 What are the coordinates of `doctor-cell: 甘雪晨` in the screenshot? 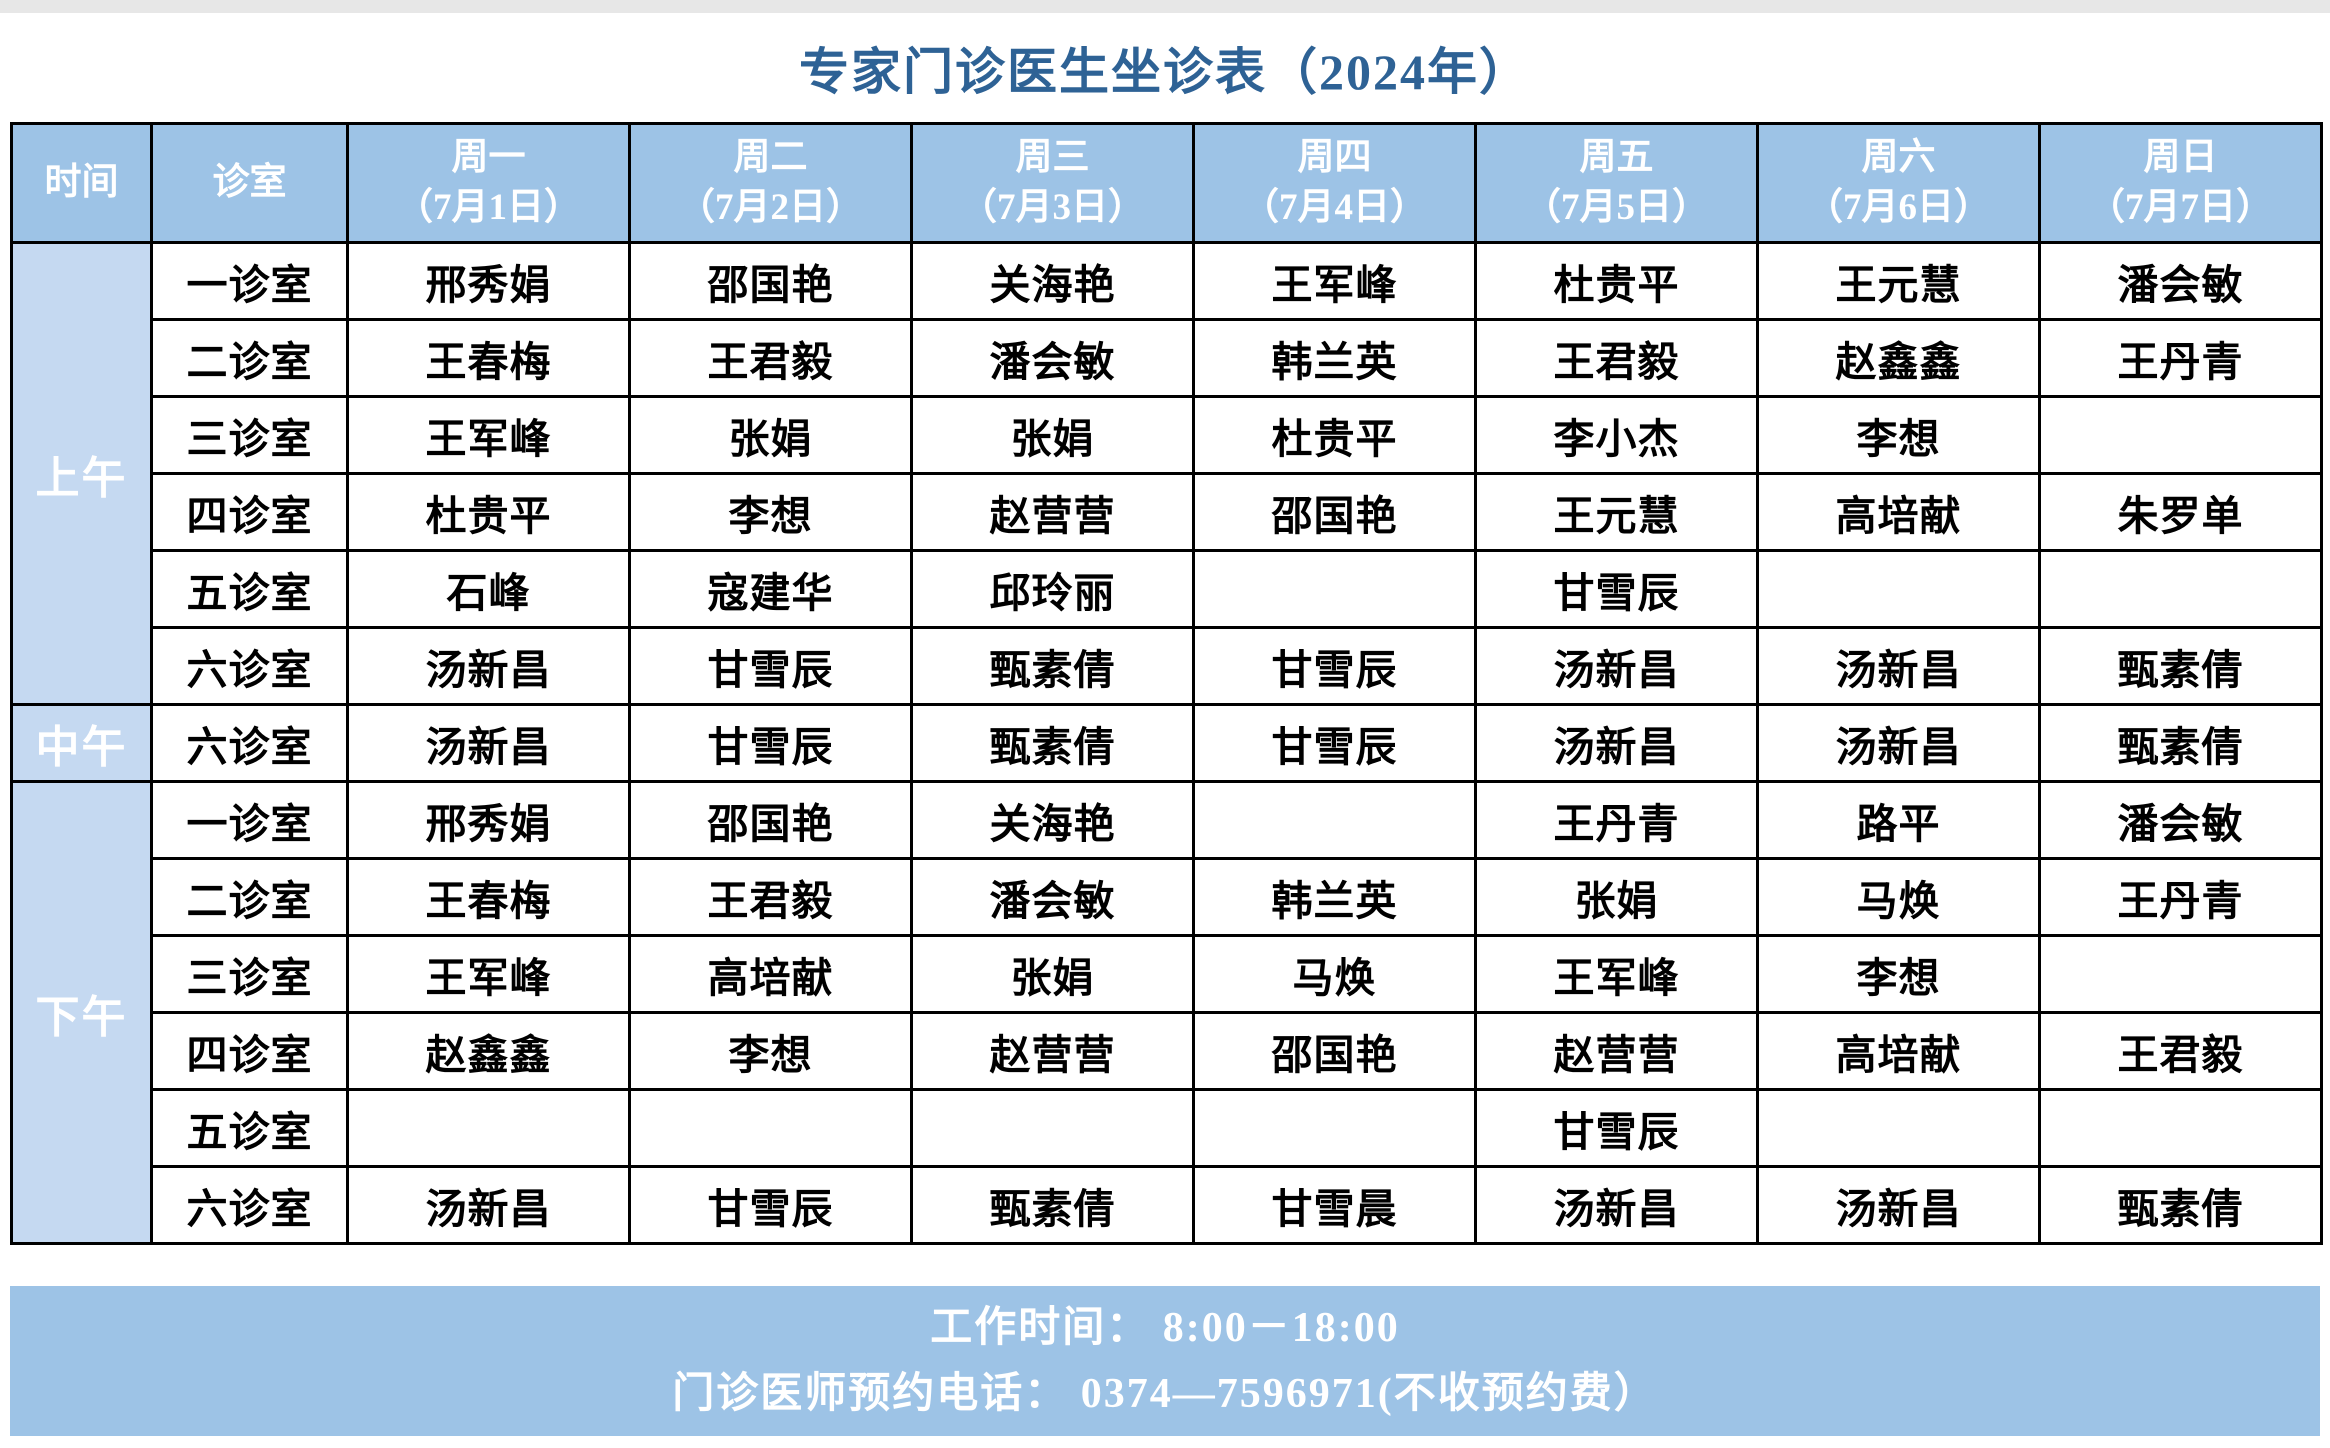 It's located at (1334, 1205).